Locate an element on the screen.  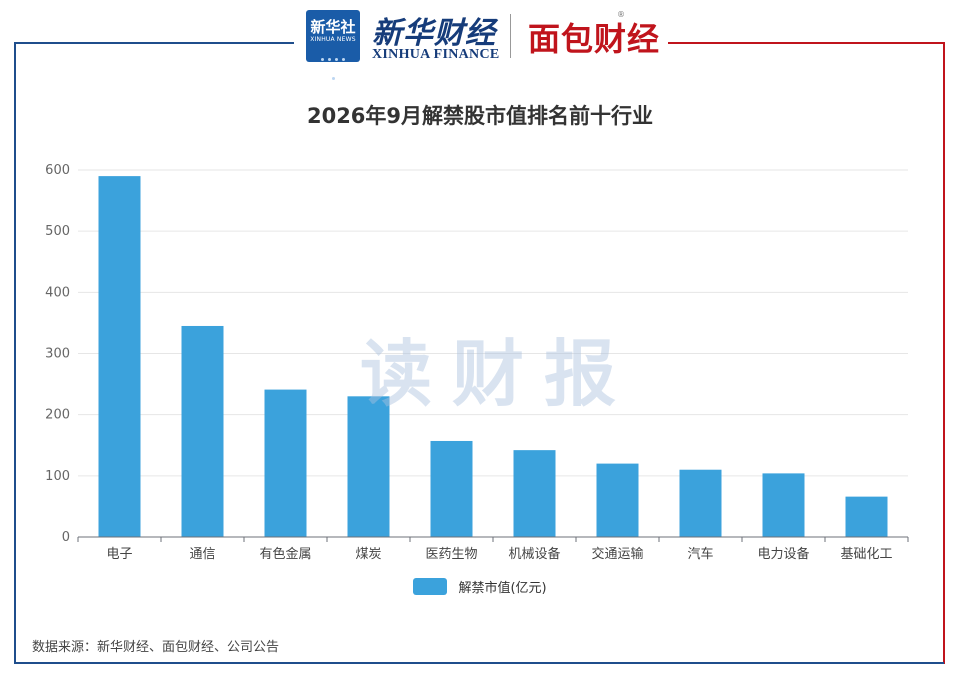
x-tick-label: 电力设备 is located at coordinates (783, 554).